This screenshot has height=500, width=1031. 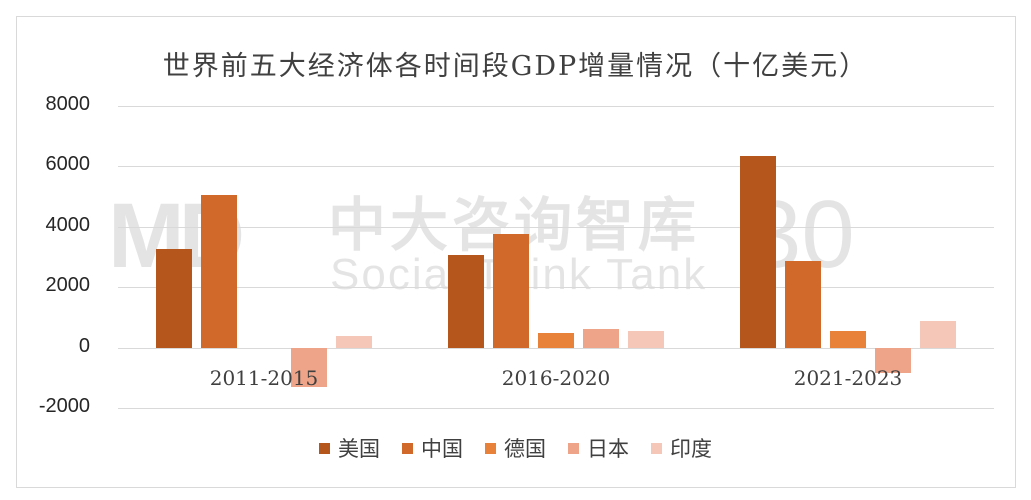 I want to click on x-category-label: 2021-2023, so click(x=848, y=377).